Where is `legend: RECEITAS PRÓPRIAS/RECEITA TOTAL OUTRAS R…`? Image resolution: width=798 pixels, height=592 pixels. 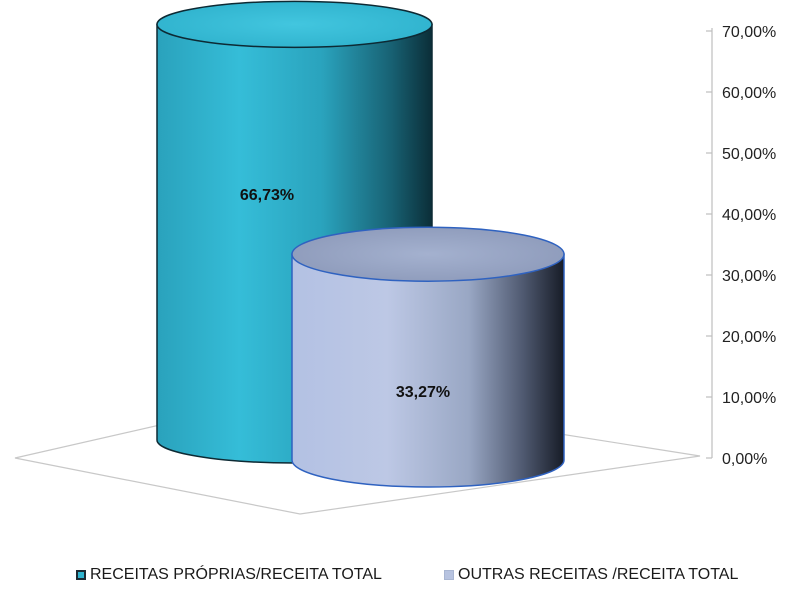 legend: RECEITAS PRÓPRIAS/RECEITA TOTAL OUTRAS R… is located at coordinates (399, 579).